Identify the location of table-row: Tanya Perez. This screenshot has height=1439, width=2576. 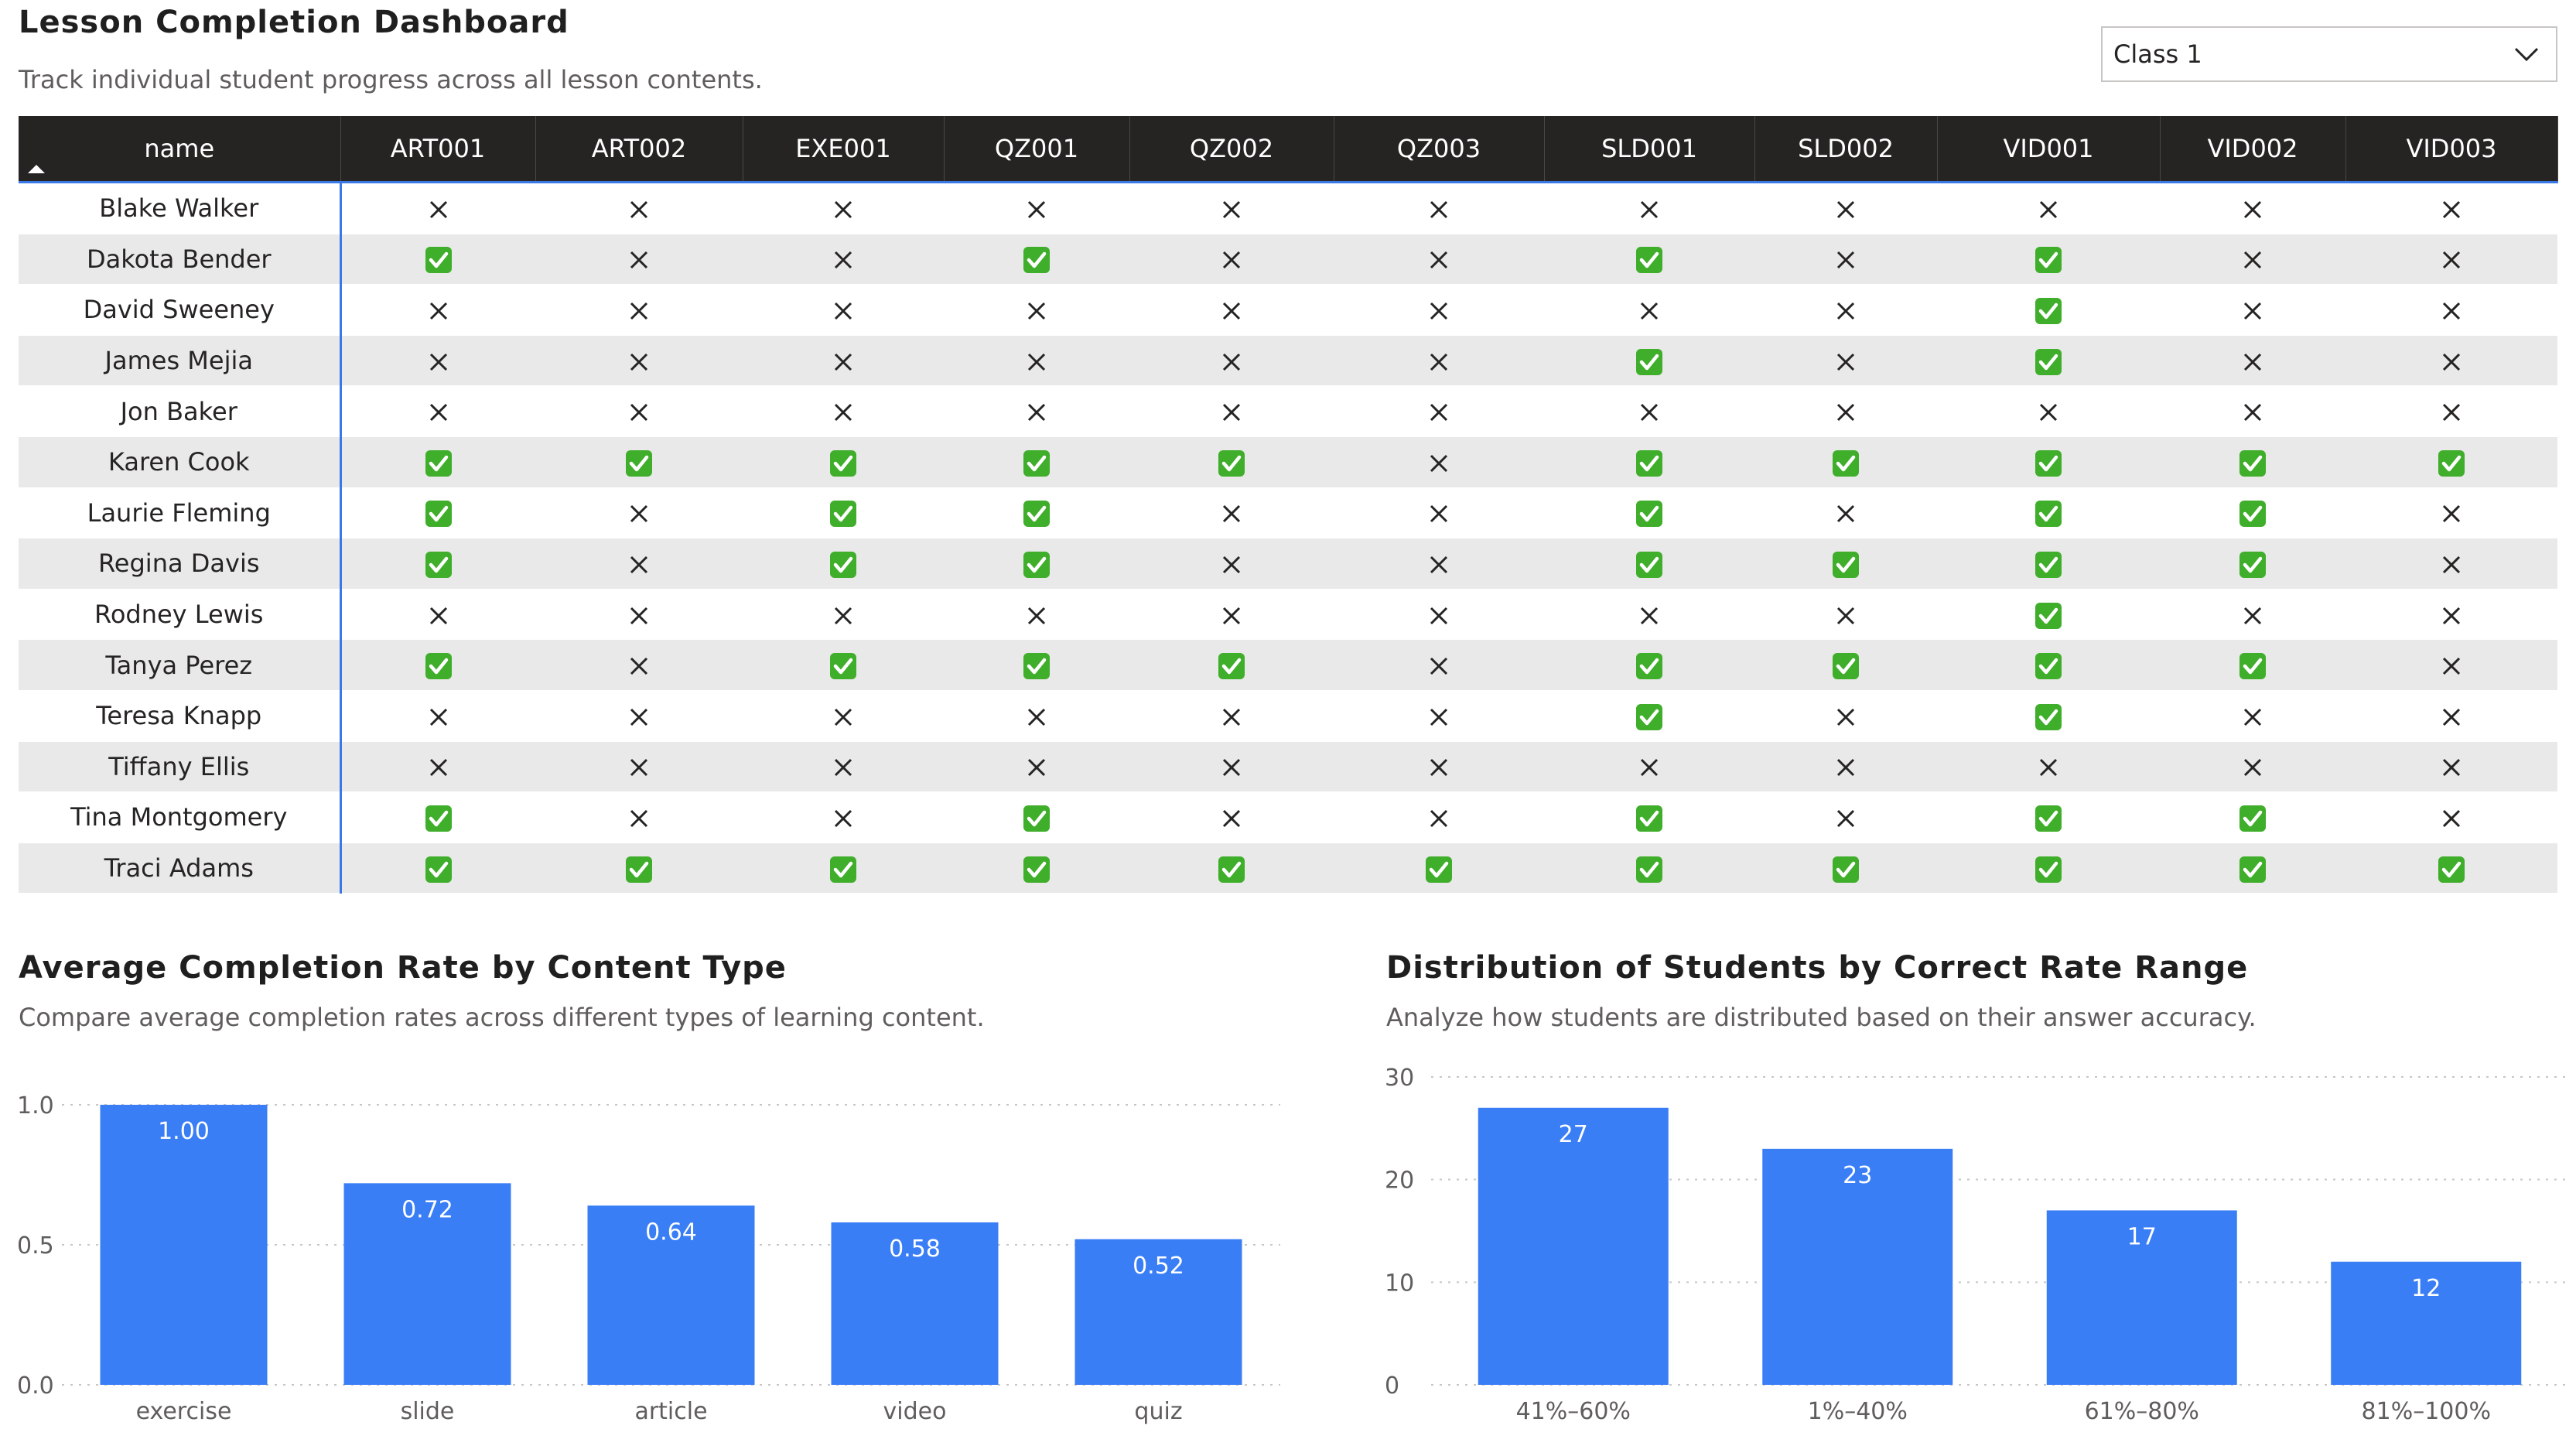
(1288, 665).